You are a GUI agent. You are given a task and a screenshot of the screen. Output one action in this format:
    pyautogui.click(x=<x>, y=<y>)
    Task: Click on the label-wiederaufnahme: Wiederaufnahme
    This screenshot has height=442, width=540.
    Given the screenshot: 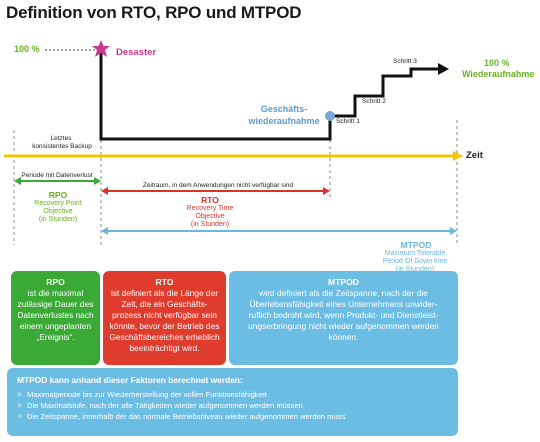 What is the action you would take?
    pyautogui.click(x=498, y=74)
    